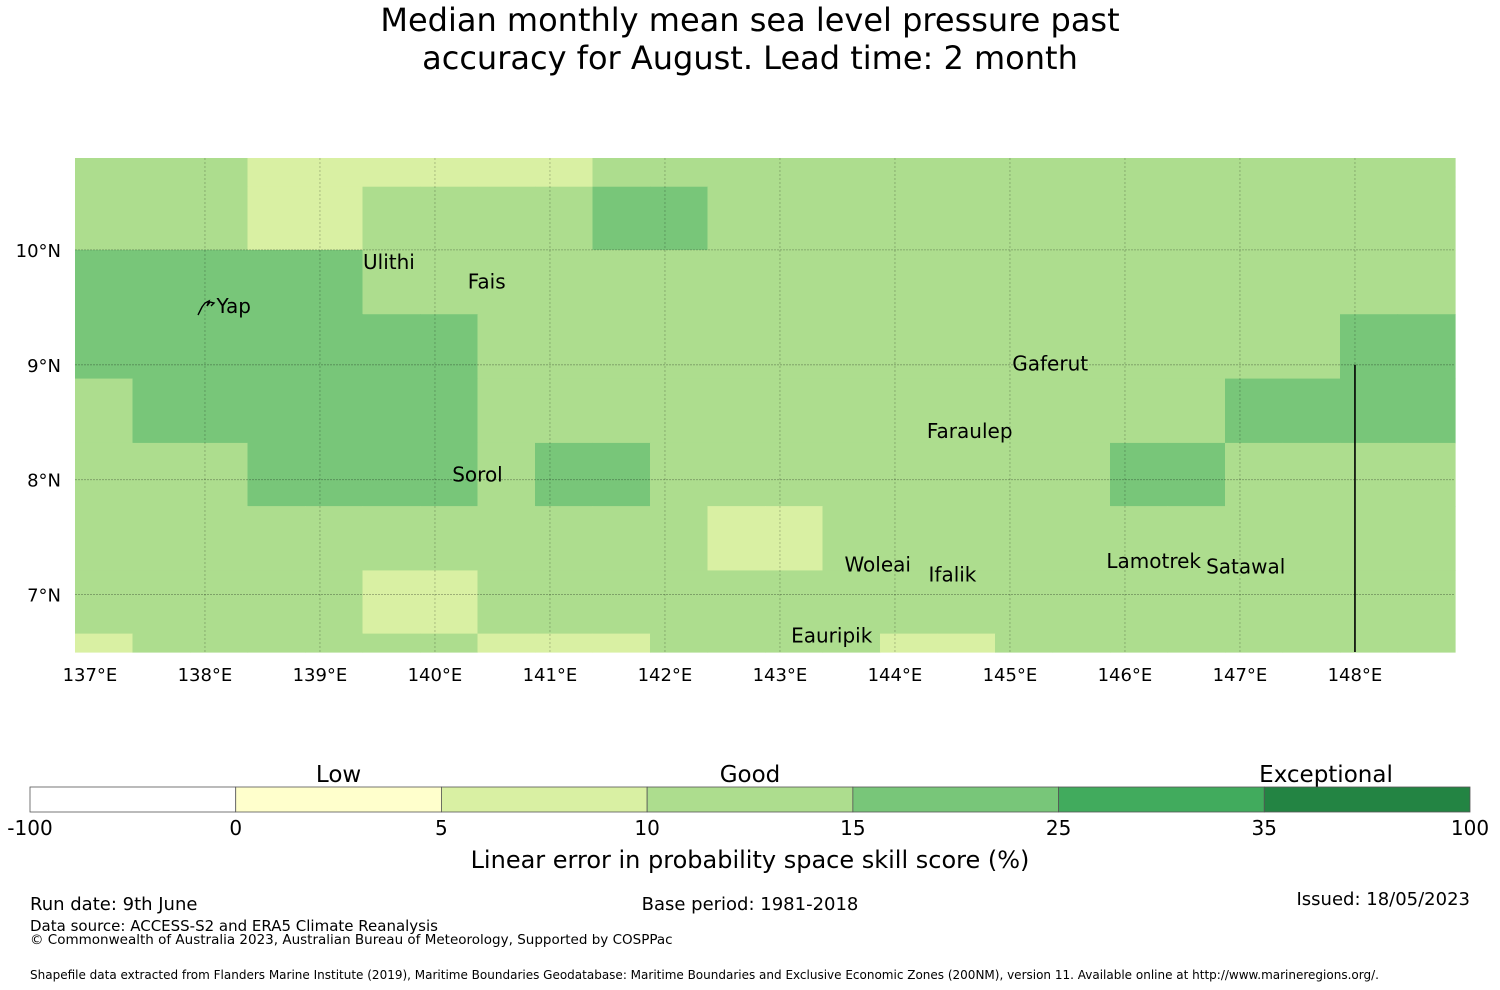 This screenshot has width=1500, height=990. I want to click on place-label: Ifalik, so click(953, 575).